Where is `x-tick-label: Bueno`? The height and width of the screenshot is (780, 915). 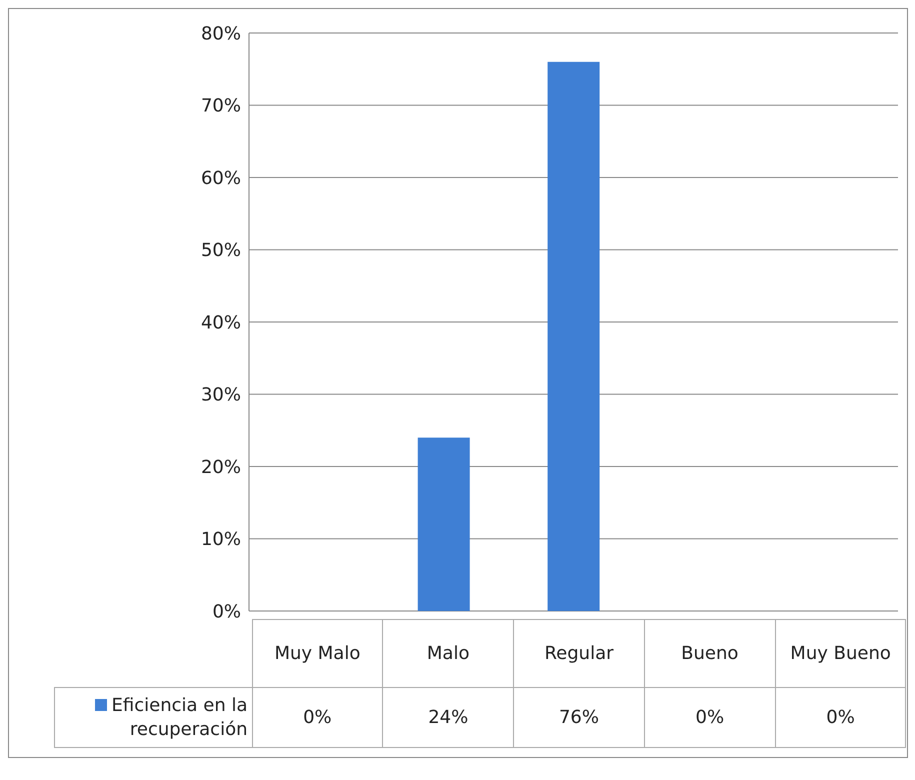 x-tick-label: Bueno is located at coordinates (710, 654).